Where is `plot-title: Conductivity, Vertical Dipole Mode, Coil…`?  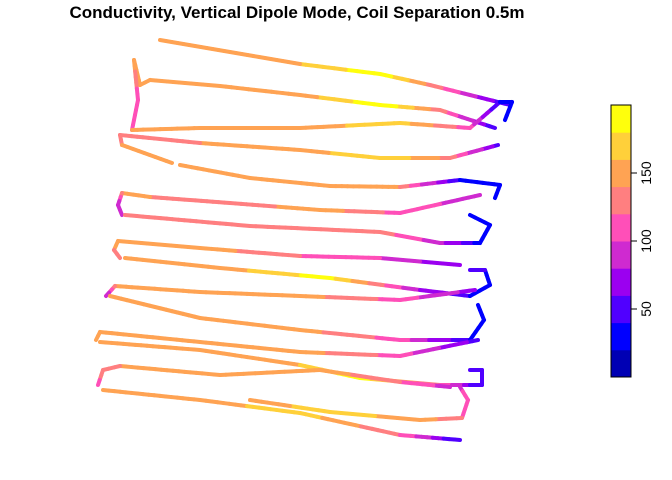 plot-title: Conductivity, Vertical Dipole Mode, Coil… is located at coordinates (297, 12).